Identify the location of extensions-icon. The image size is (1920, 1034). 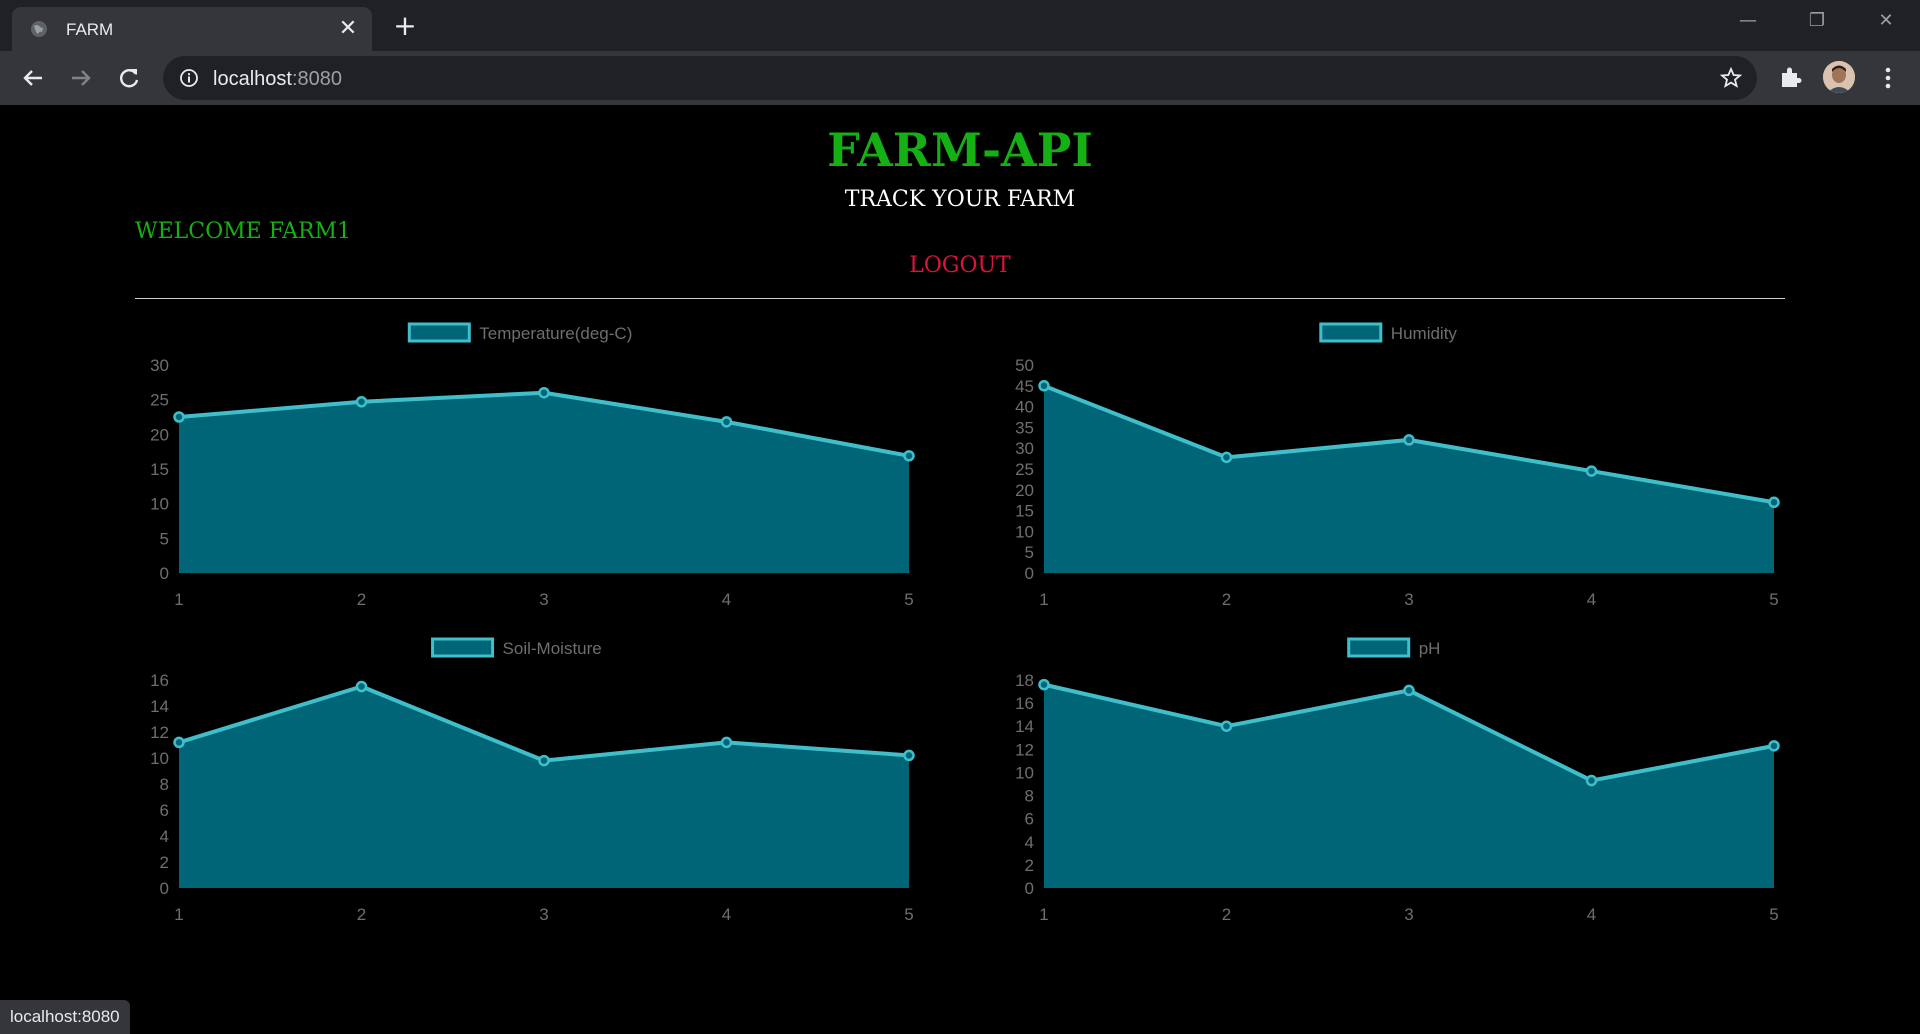
(1791, 77).